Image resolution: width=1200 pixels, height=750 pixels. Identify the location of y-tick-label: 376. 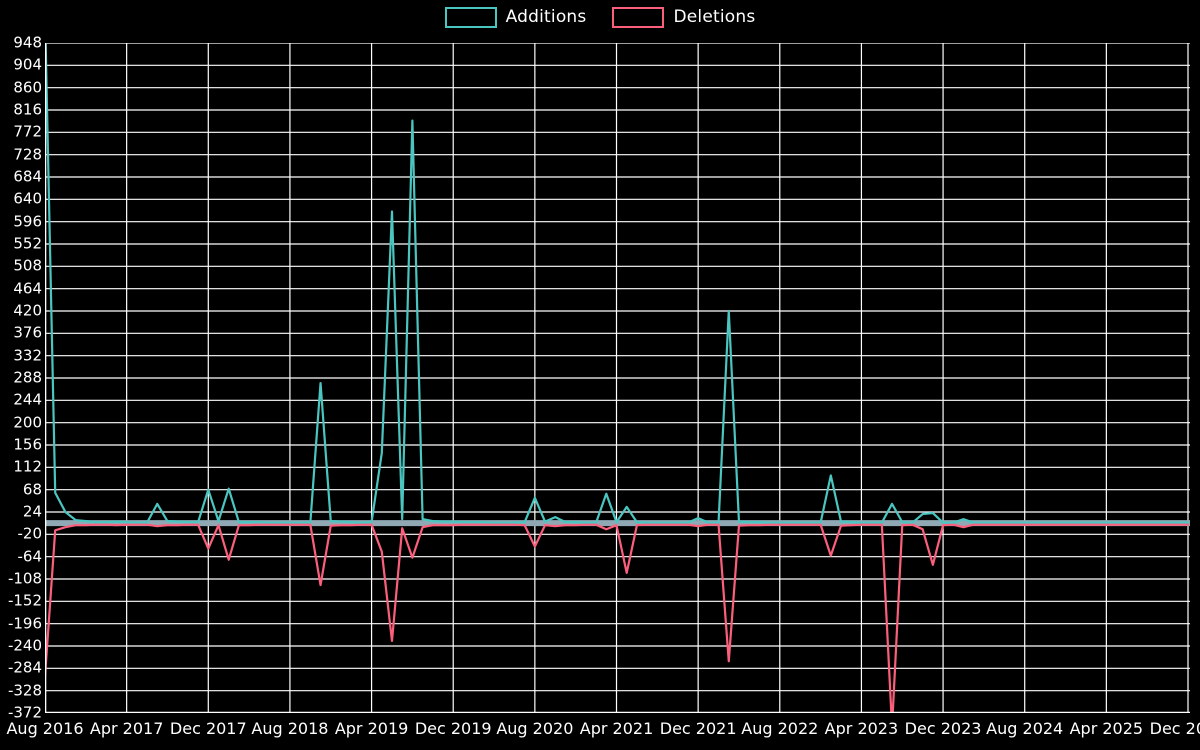
(27, 332).